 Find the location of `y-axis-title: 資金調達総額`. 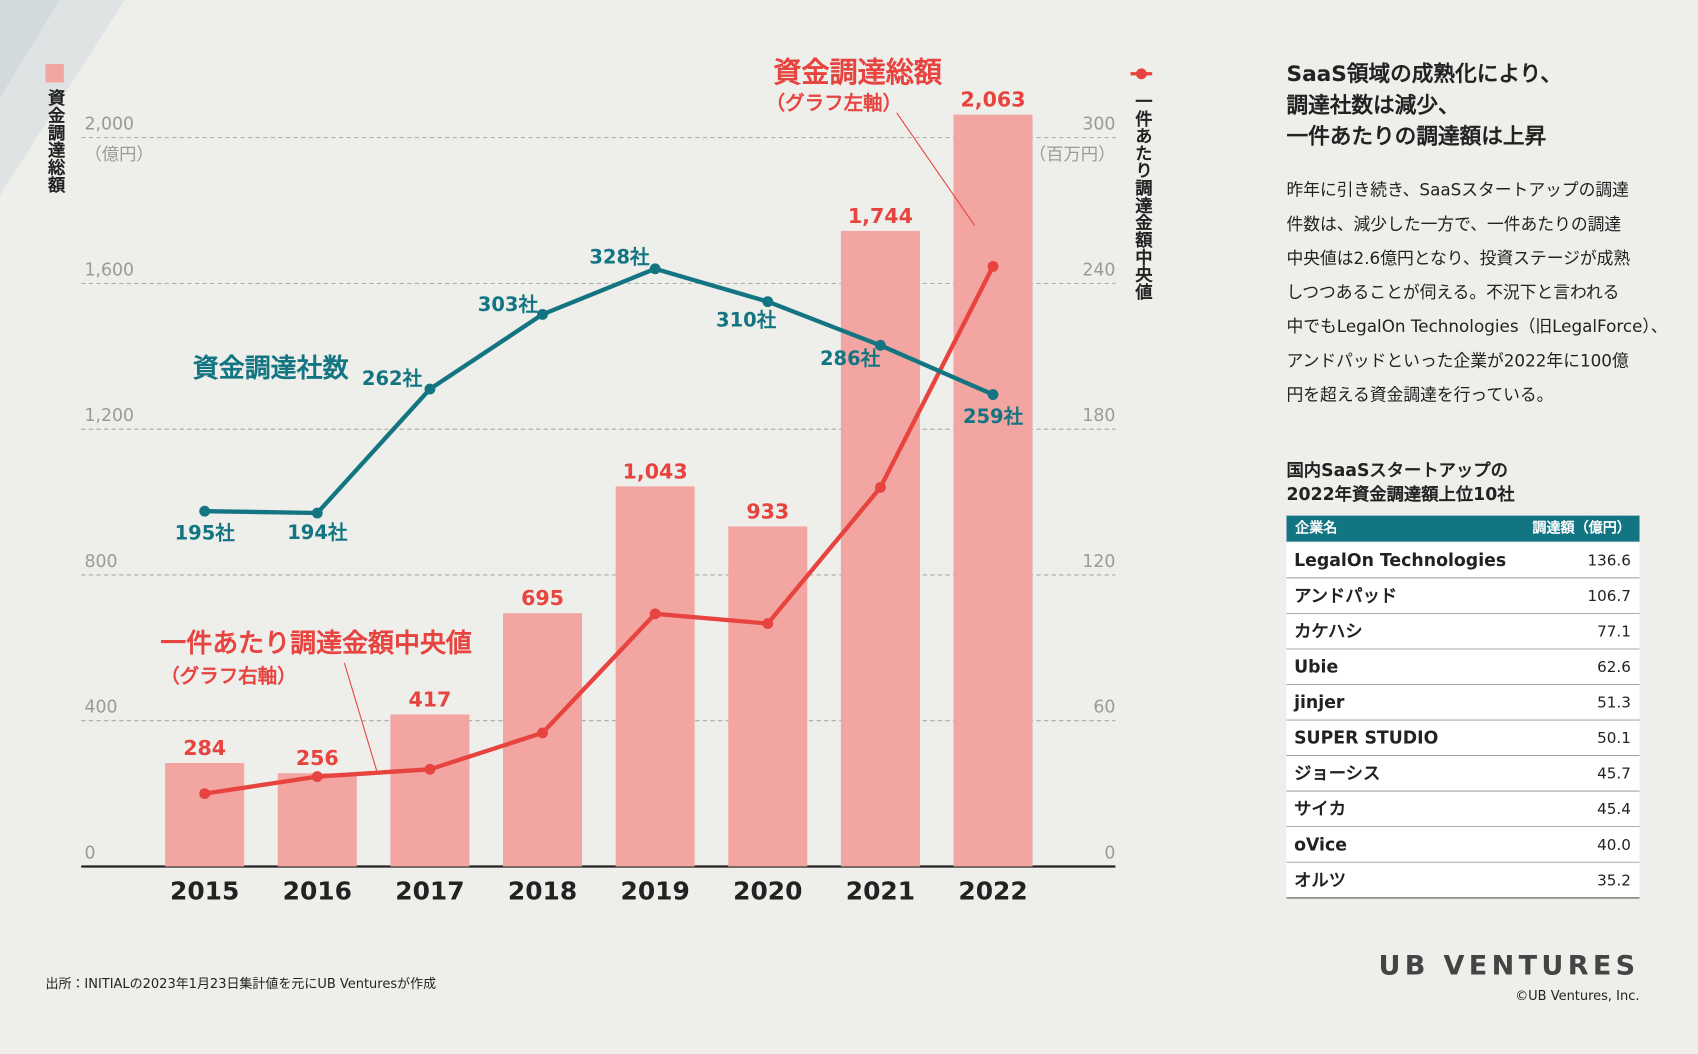

y-axis-title: 資金調達総額 is located at coordinates (55, 141).